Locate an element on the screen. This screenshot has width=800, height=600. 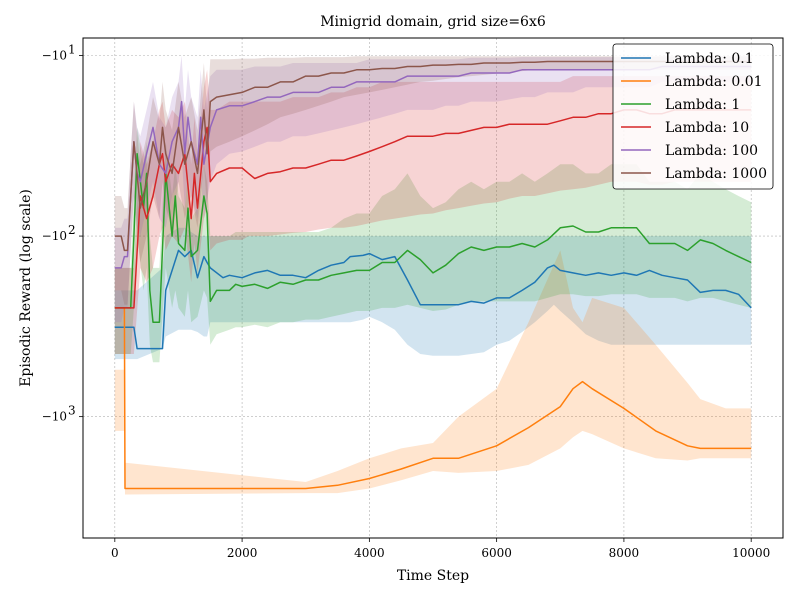
legend-label: Lambda: 0.1 is located at coordinates (709, 59).